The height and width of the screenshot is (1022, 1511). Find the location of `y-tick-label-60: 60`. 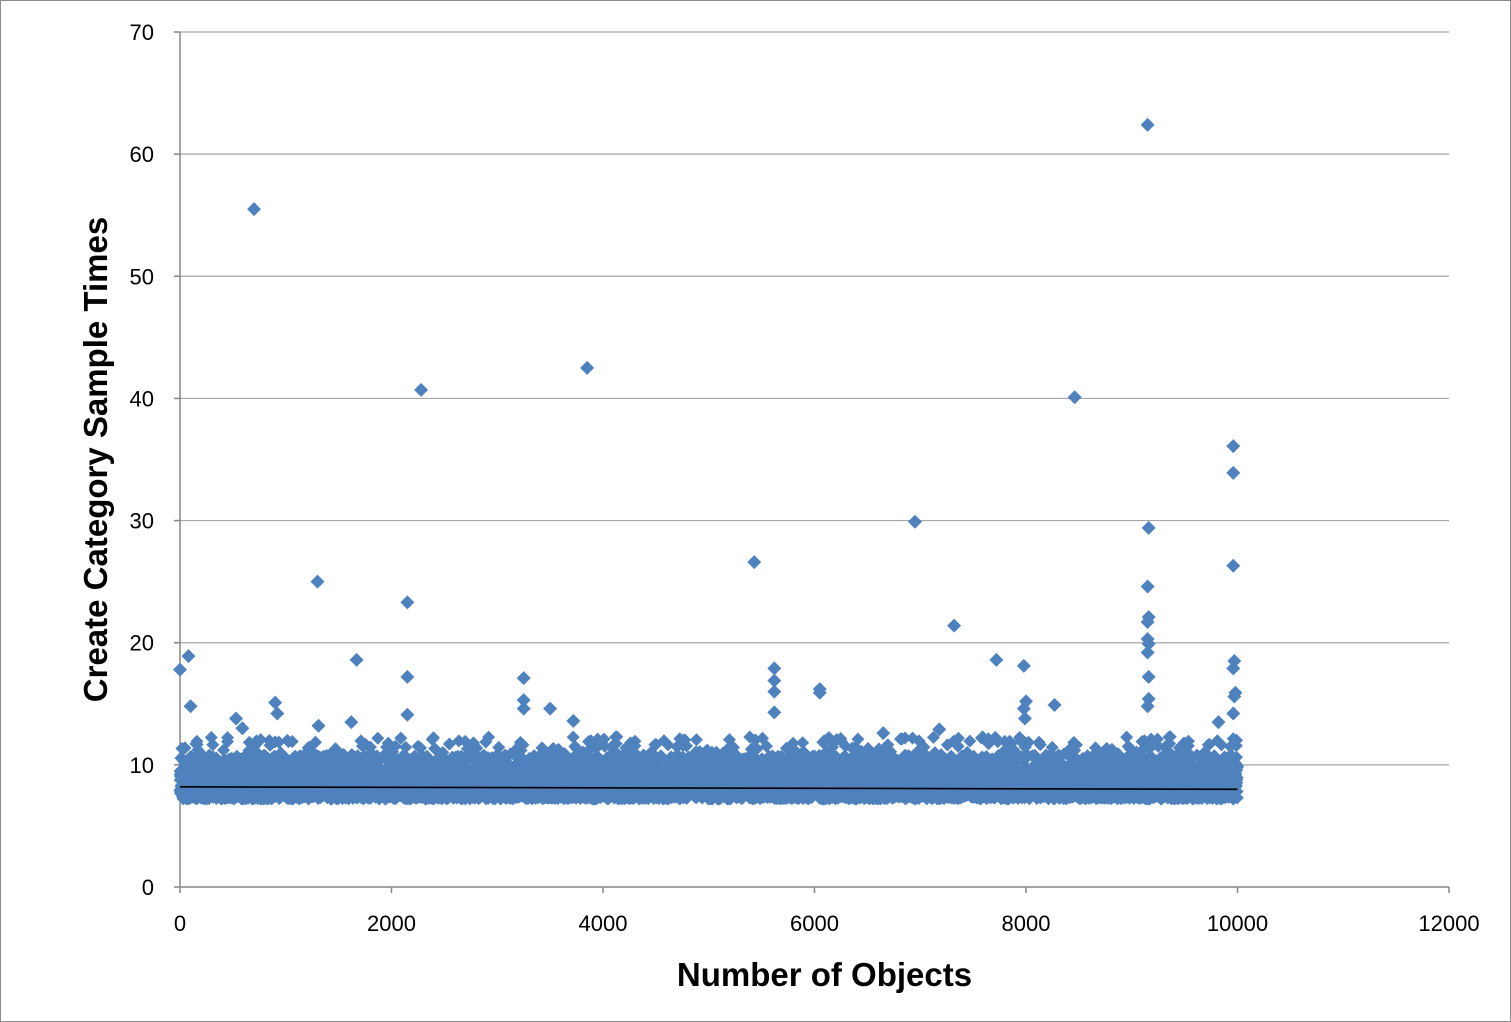

y-tick-label-60: 60 is located at coordinates (142, 154).